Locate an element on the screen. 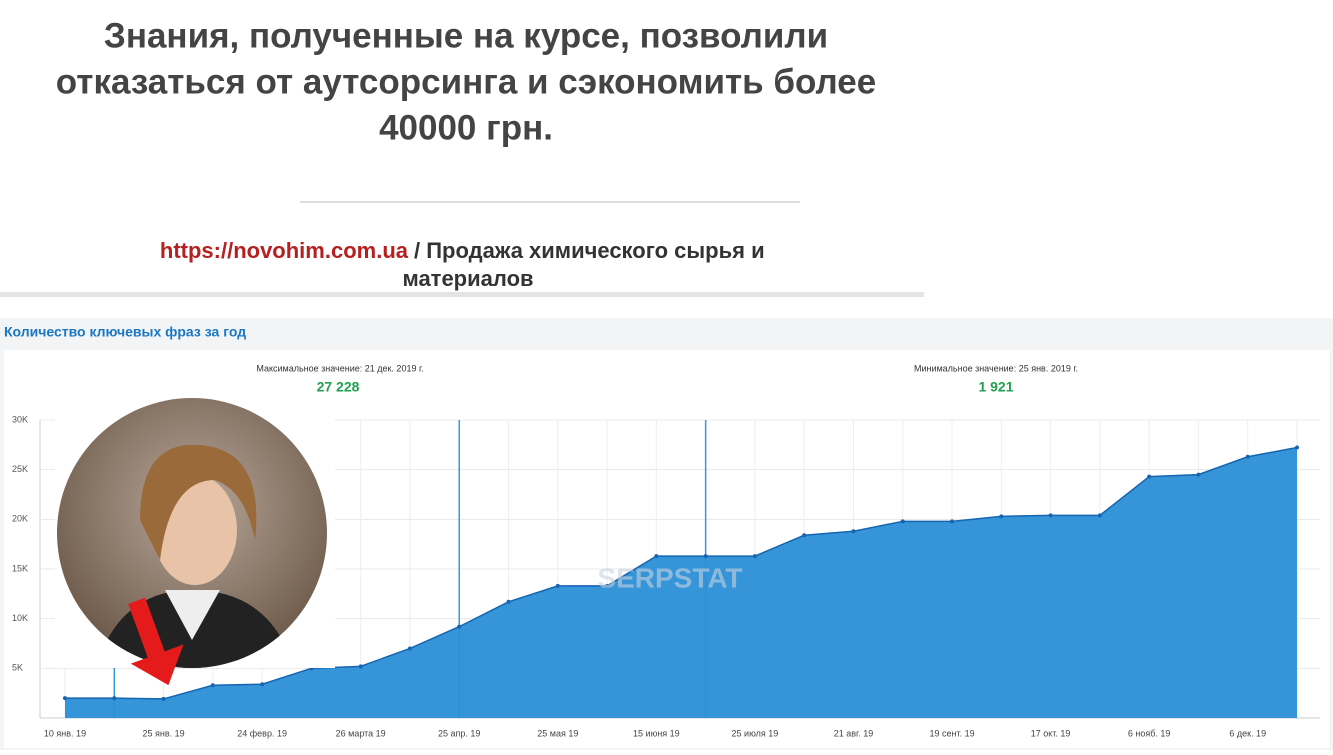 The image size is (1333, 755). x-tick-label: 25 мая 19 is located at coordinates (557, 733).